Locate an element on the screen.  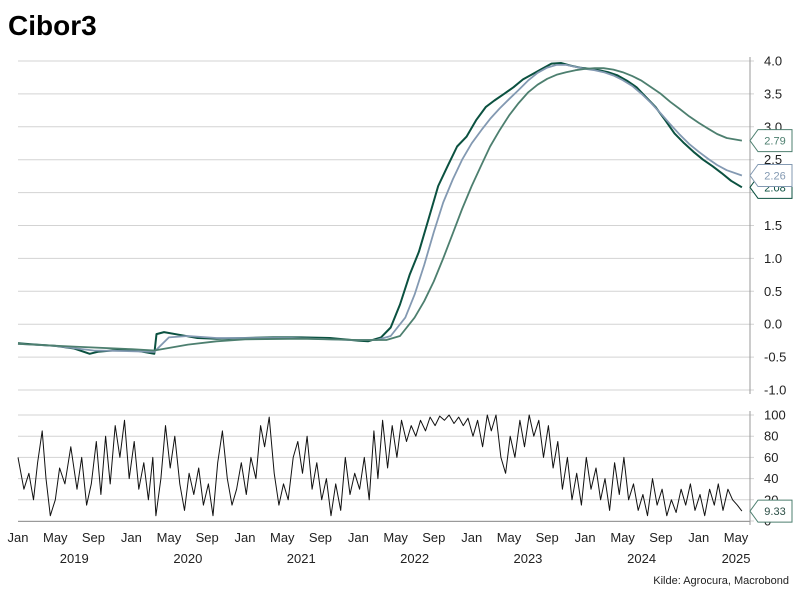
x-year-label: 2024 is located at coordinates (641, 558).